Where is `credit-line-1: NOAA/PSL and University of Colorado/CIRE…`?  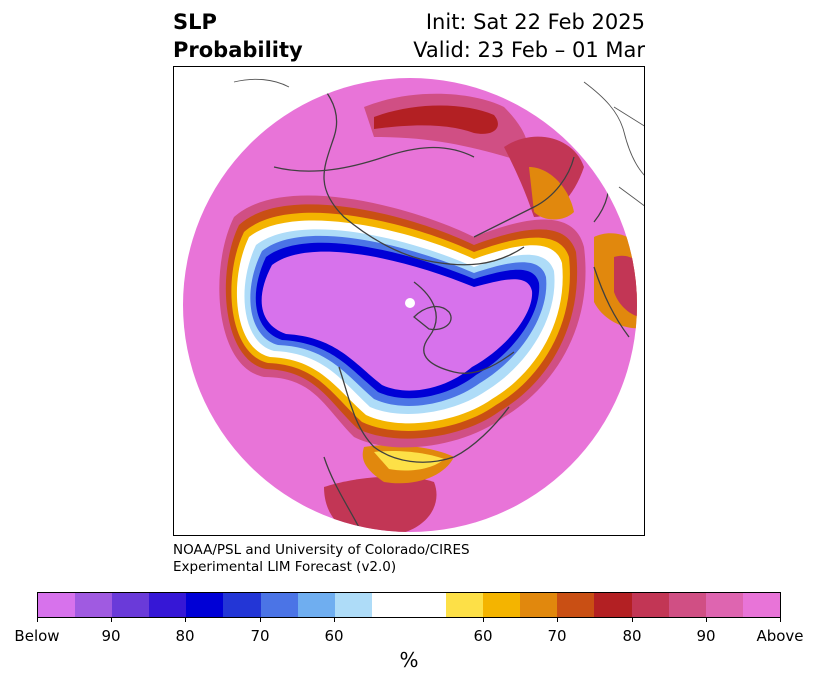
credit-line-1: NOAA/PSL and University of Colorado/CIRE… is located at coordinates (321, 550).